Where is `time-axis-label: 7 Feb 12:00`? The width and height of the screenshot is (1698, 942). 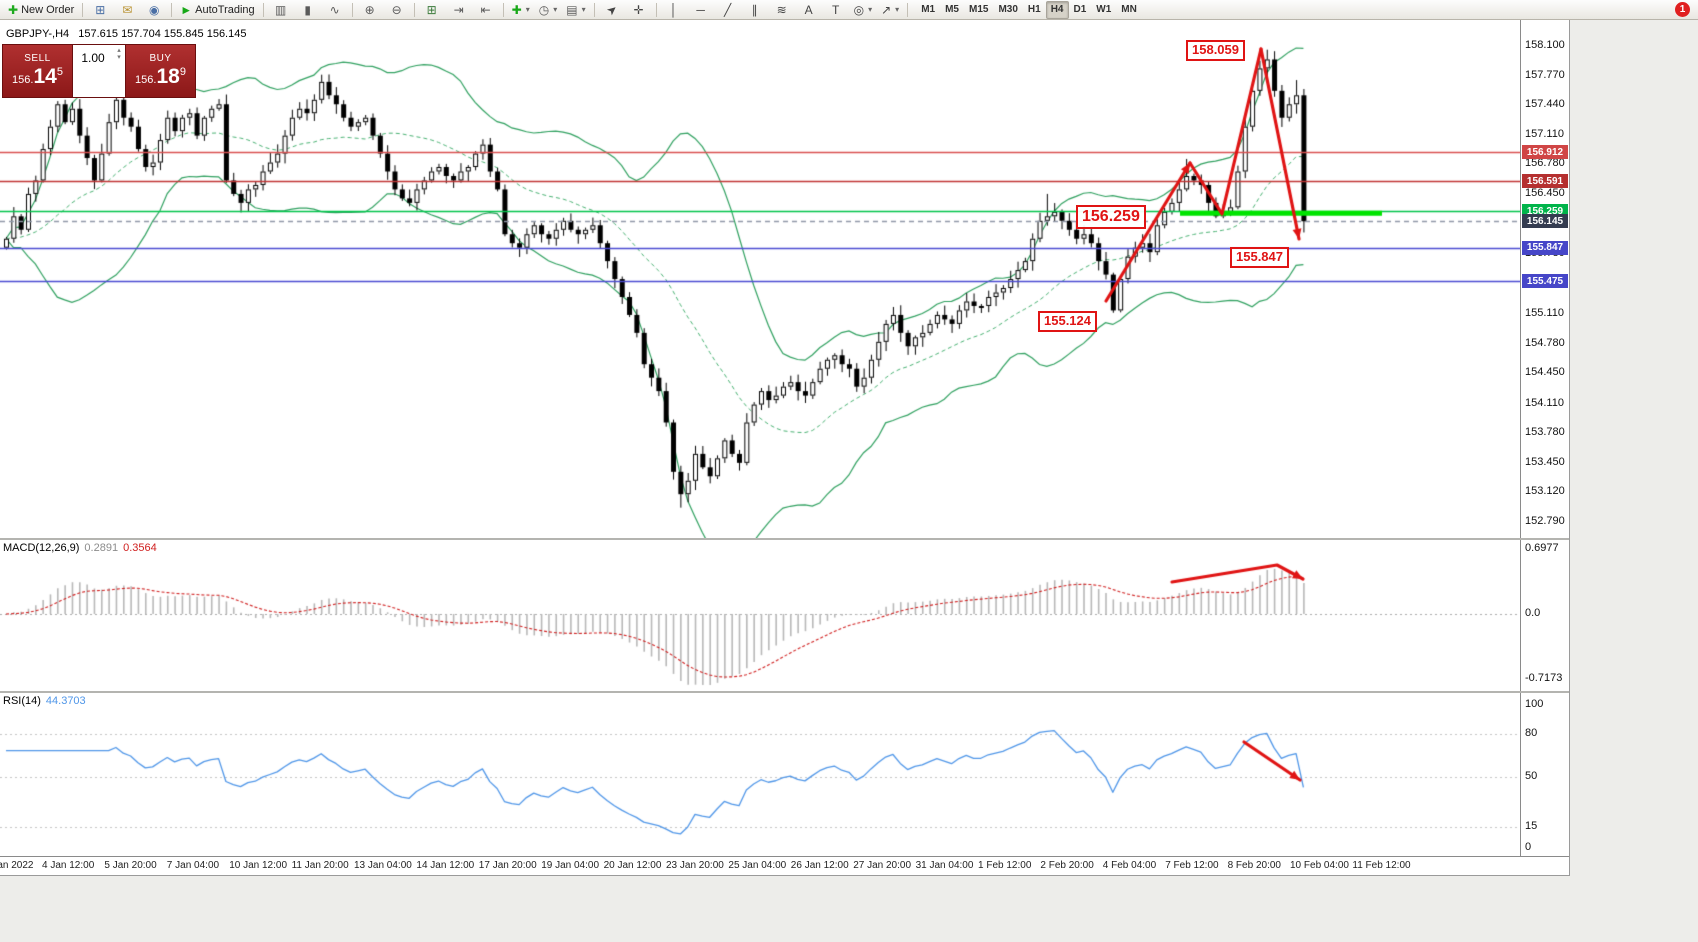
time-axis-label: 7 Feb 12:00 is located at coordinates (1192, 865).